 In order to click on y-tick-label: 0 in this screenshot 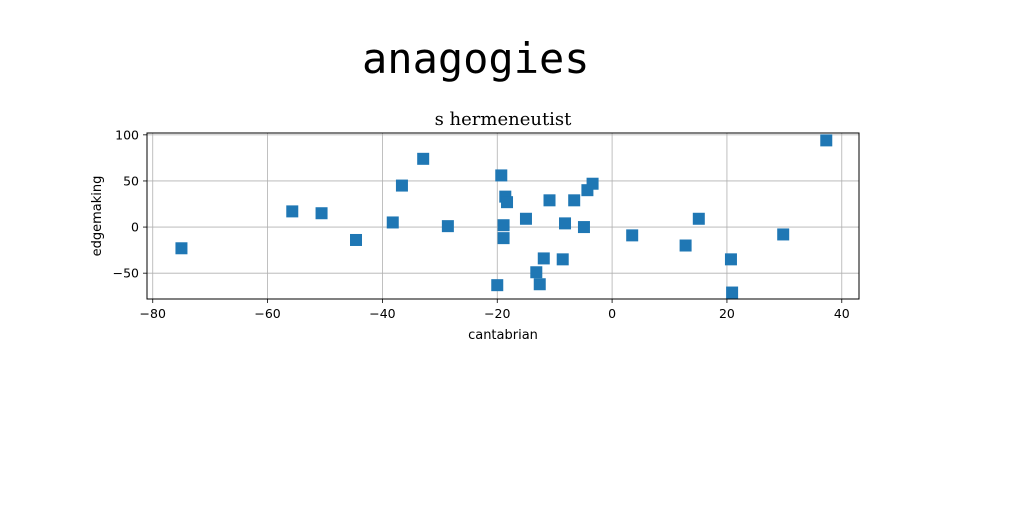, I will do `click(135, 227)`.